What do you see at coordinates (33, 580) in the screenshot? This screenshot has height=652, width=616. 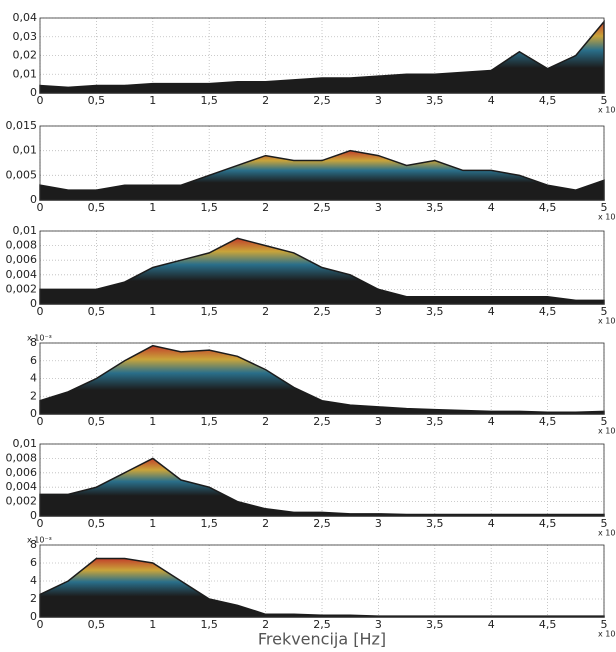 I see `y-tick-label: 4` at bounding box center [33, 580].